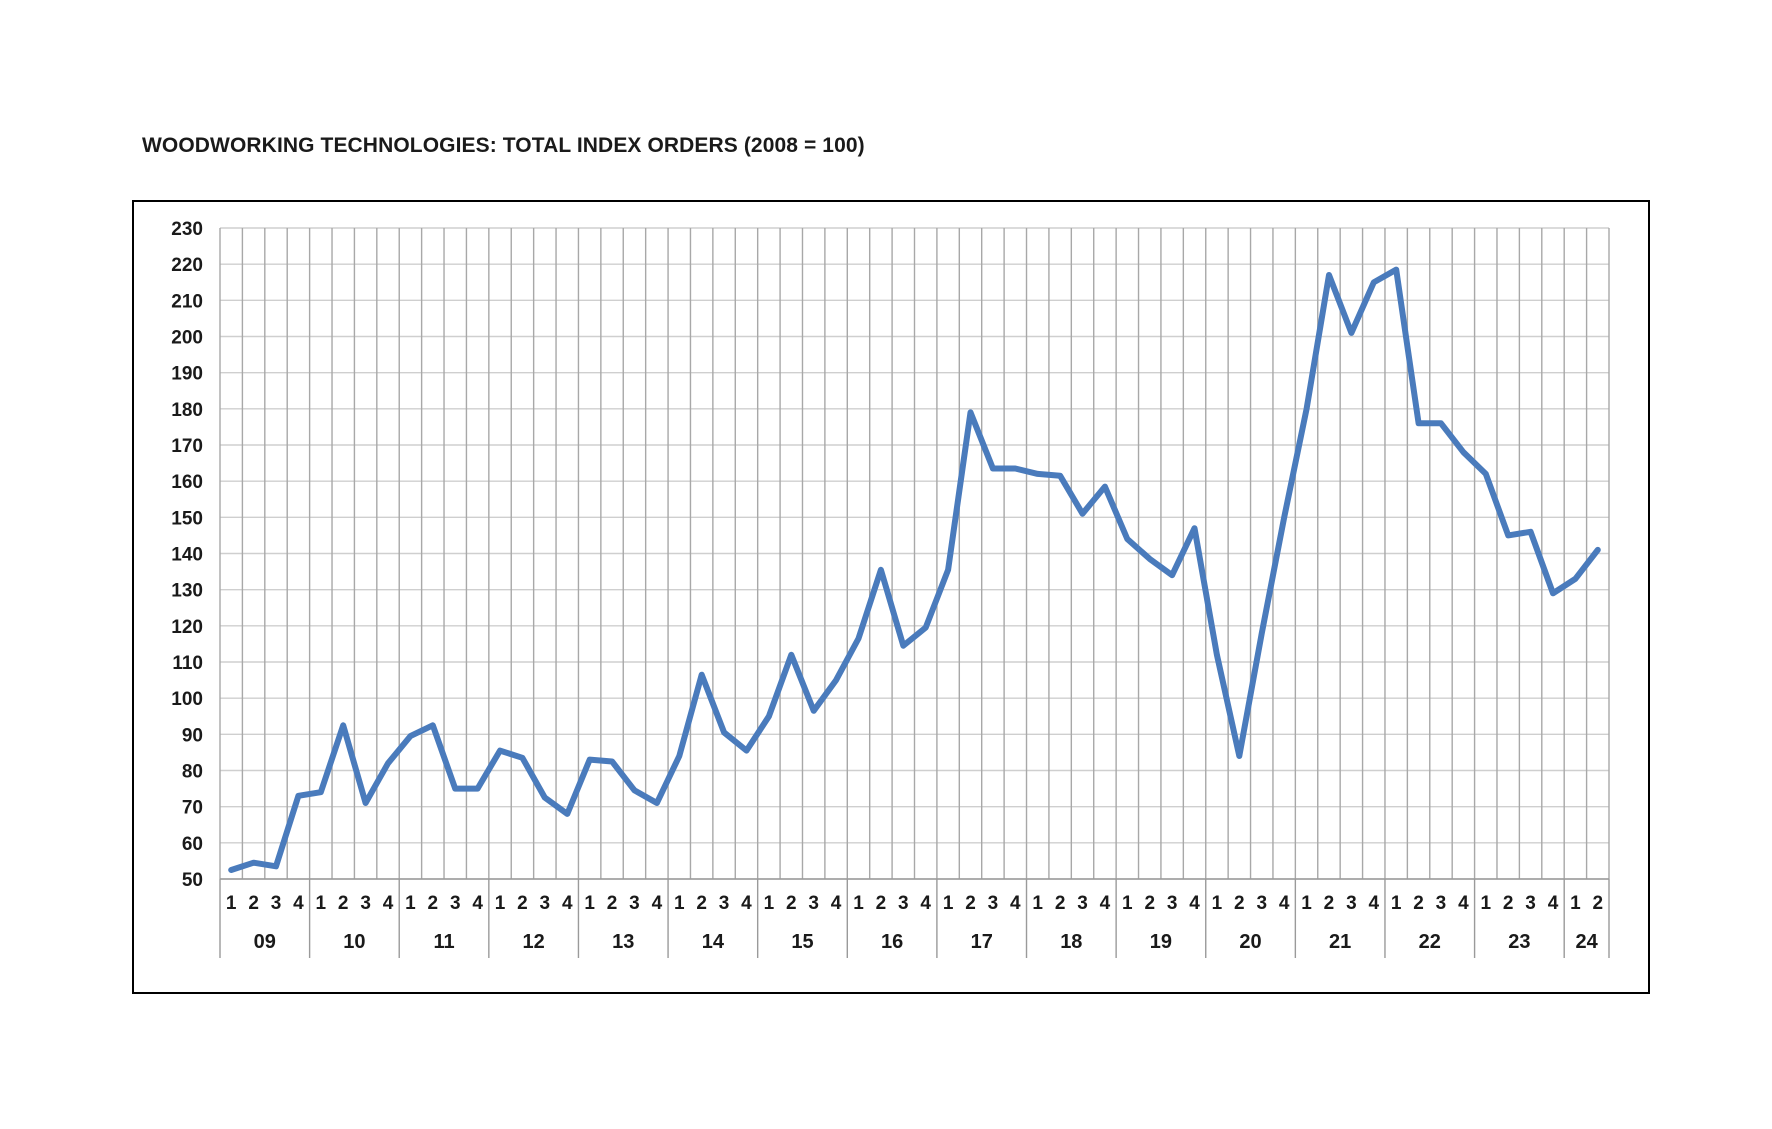 This screenshot has height=1129, width=1772. I want to click on y-tick-label: 140, so click(187, 555).